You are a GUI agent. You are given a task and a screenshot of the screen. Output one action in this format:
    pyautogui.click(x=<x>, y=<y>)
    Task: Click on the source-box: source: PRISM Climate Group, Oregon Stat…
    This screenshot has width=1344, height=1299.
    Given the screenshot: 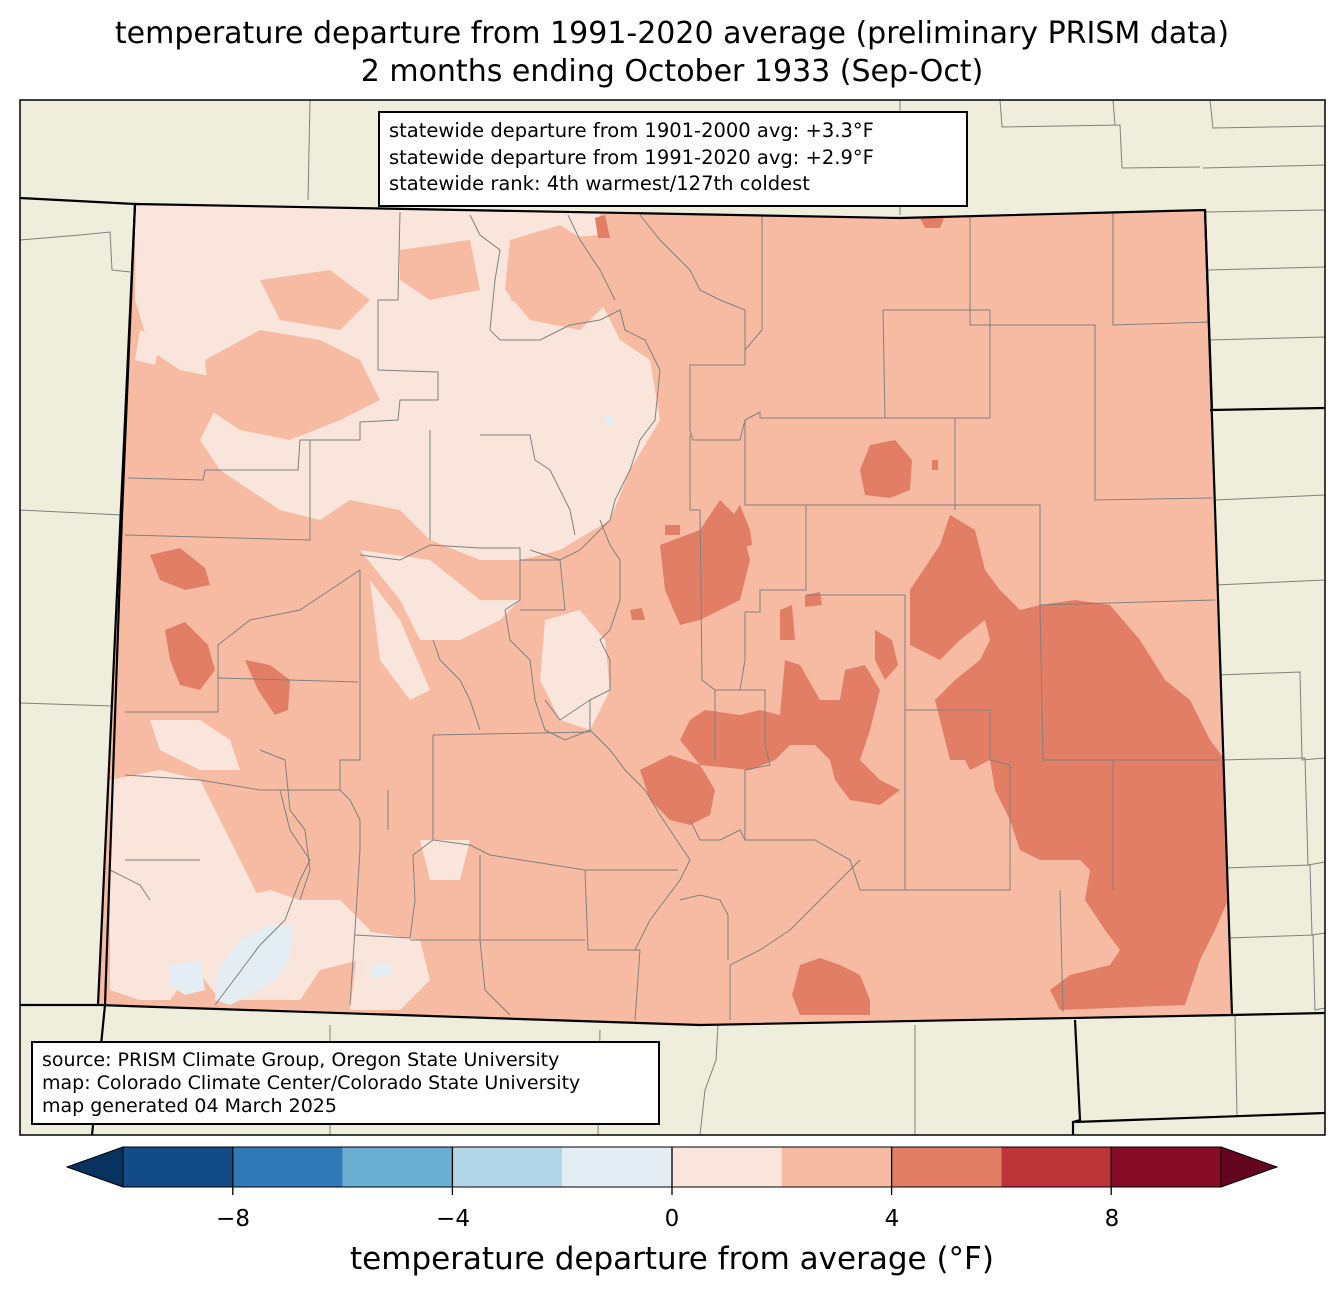 What is the action you would take?
    pyautogui.click(x=345, y=1083)
    